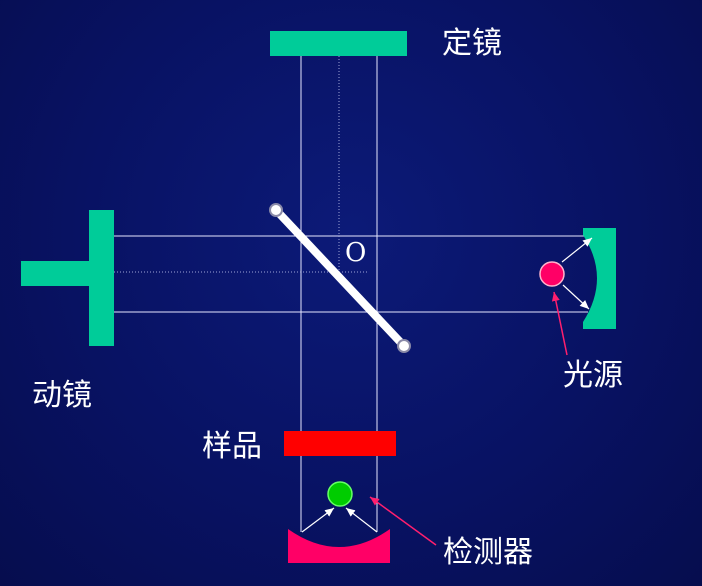  I want to click on center-point-label: O, so click(356, 253).